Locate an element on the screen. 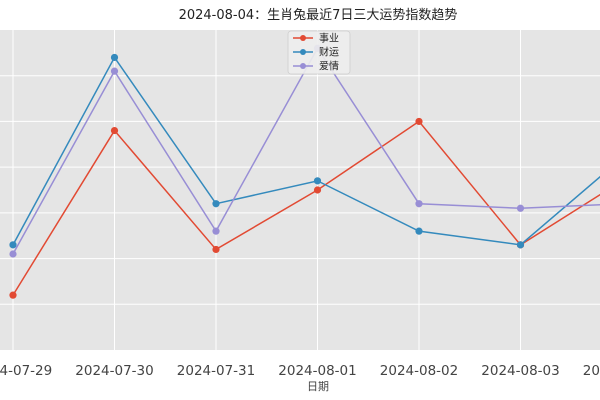 The height and width of the screenshot is (400, 600). chart-title: 2024-08-04：生肖兔最近7日三大运势指数趋势 is located at coordinates (318, 15).